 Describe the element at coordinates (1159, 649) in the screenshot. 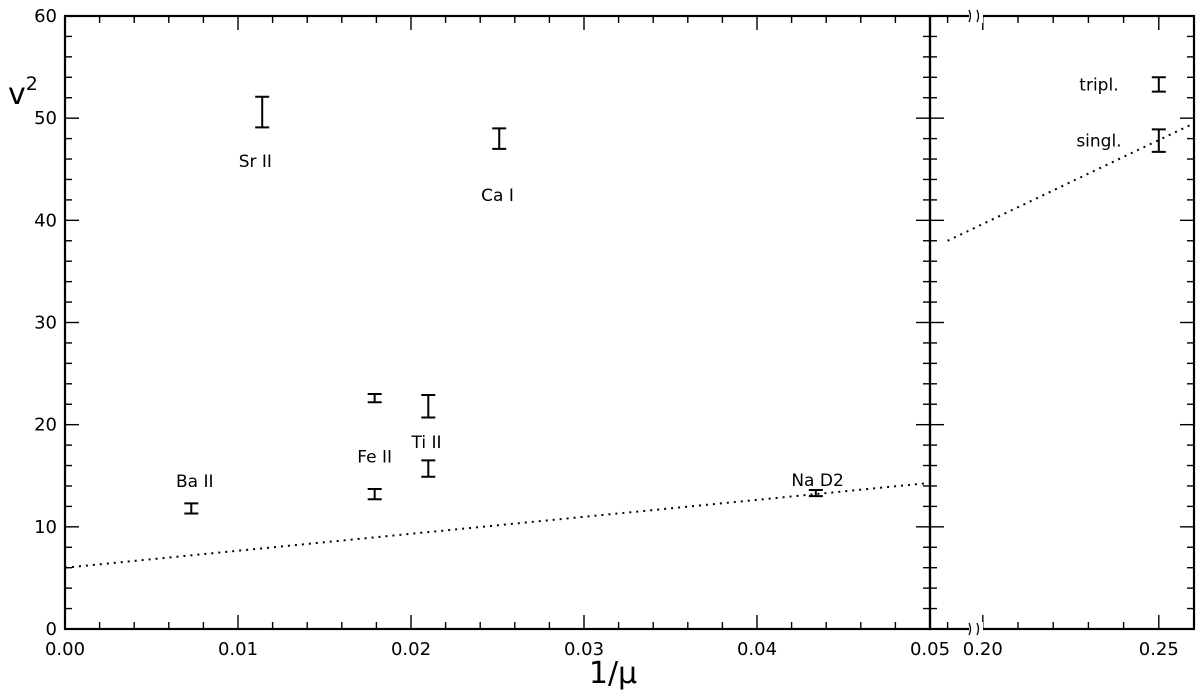

I see `inset-x-tick-label: 0.25` at that location.